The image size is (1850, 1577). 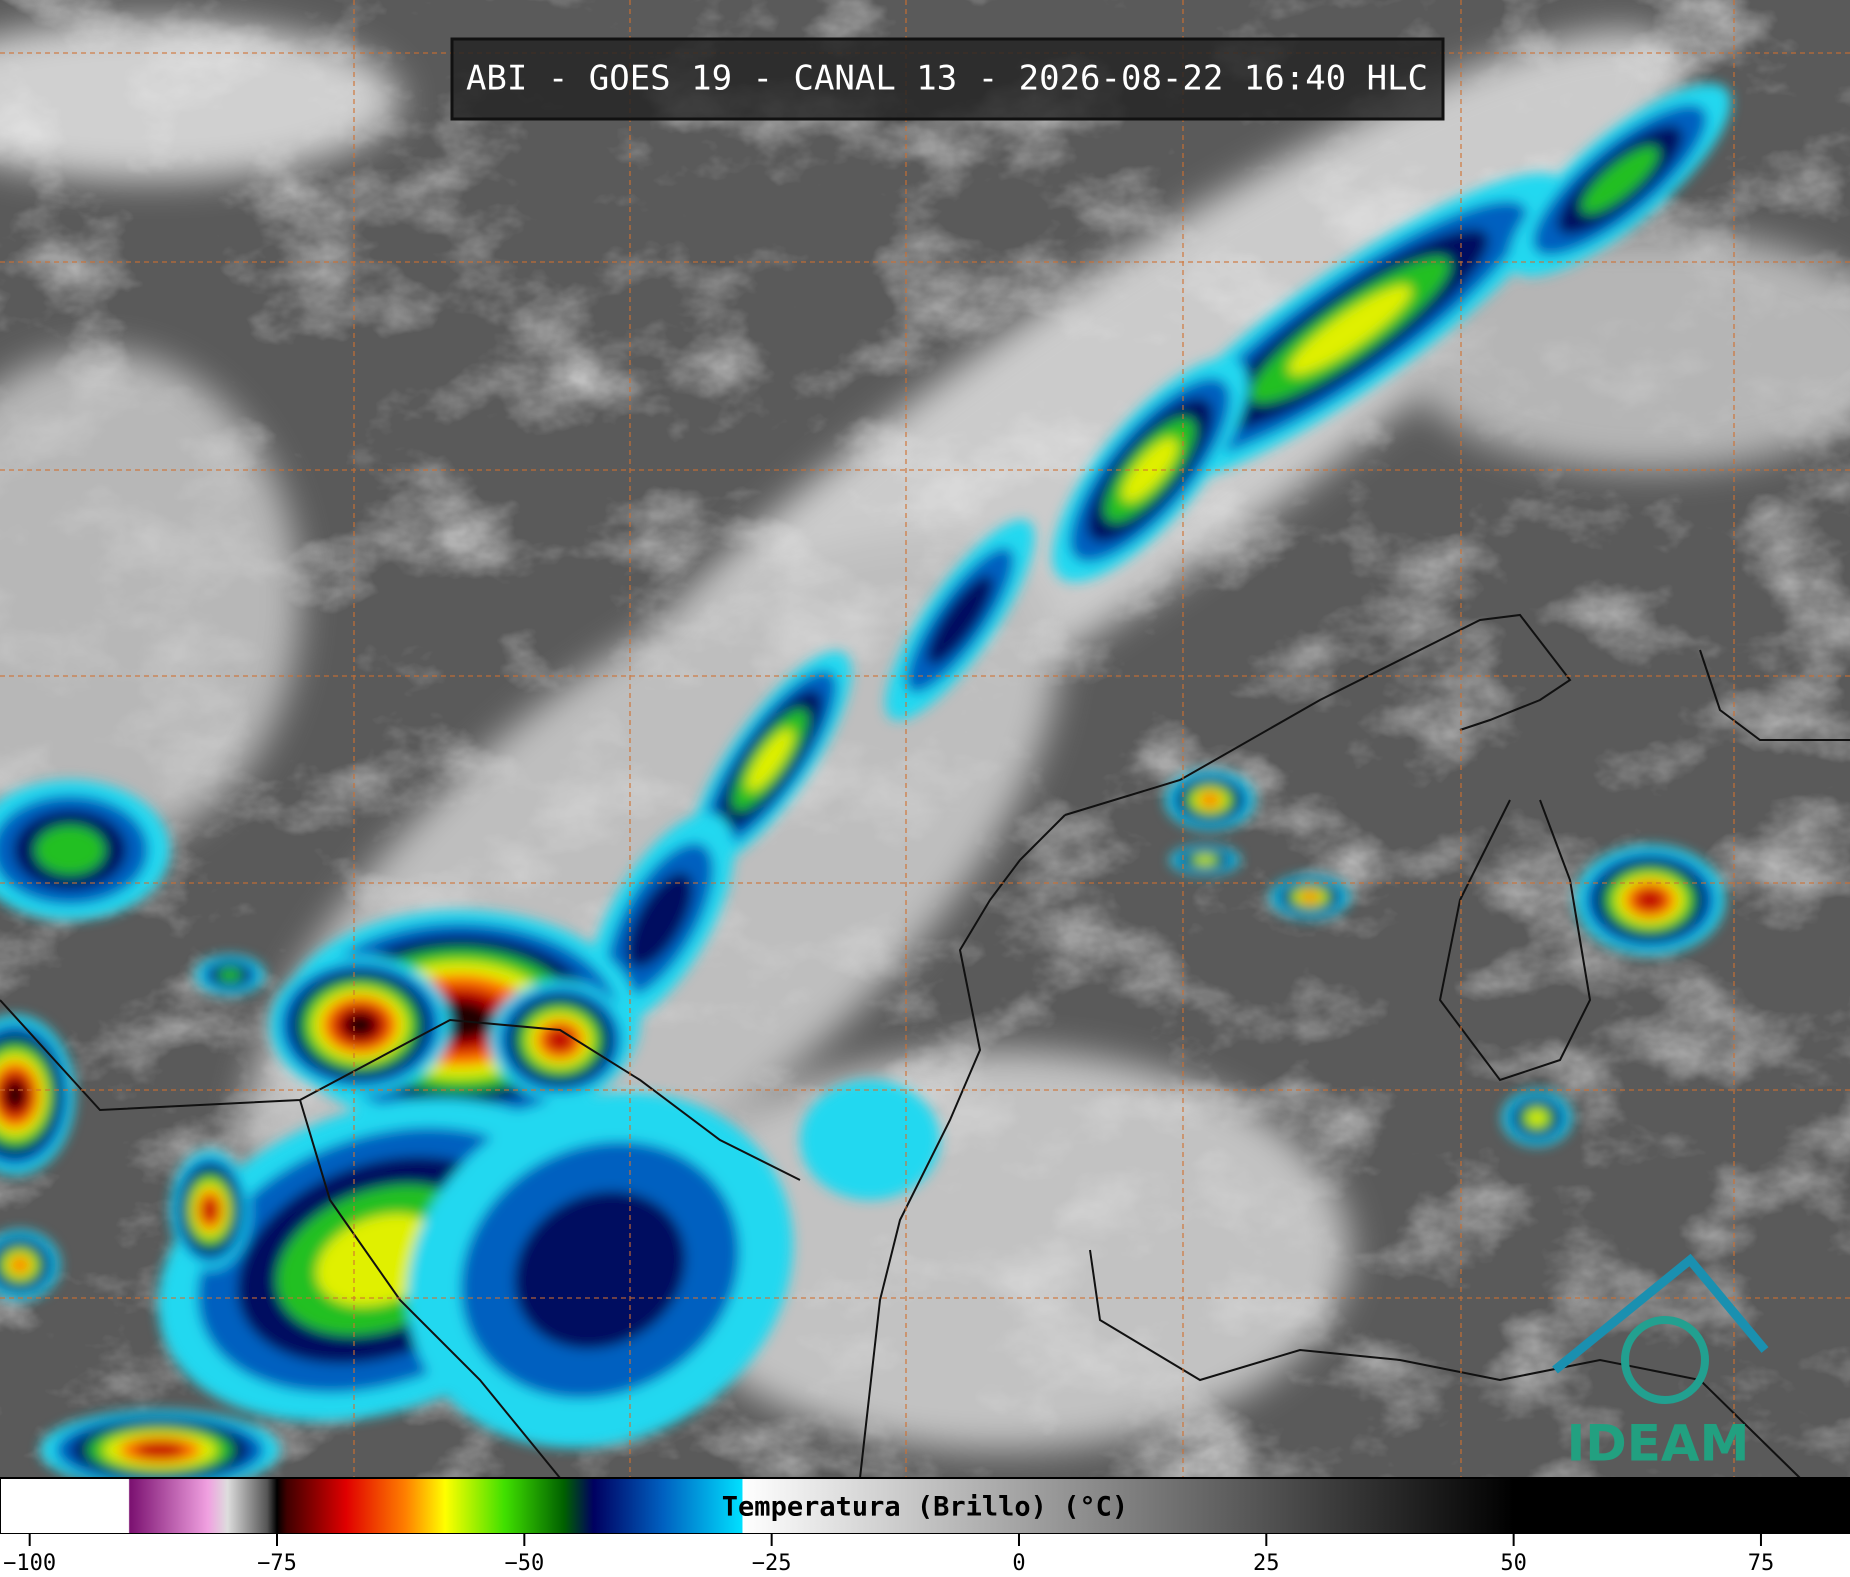 What do you see at coordinates (1513, 1563) in the screenshot?
I see `tick-label: 50` at bounding box center [1513, 1563].